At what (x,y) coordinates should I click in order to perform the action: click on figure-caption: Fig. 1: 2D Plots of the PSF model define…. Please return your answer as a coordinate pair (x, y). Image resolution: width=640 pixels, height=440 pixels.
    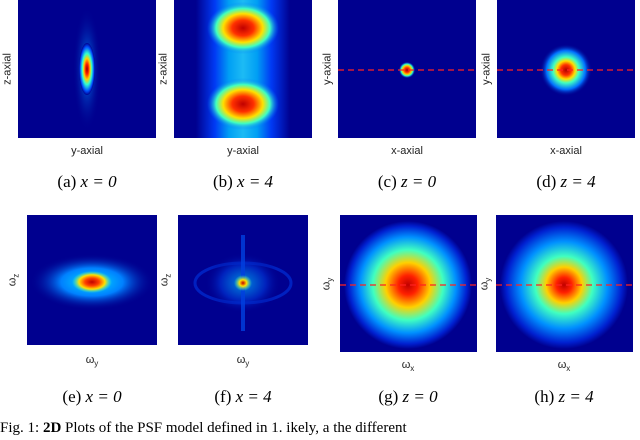
    Looking at the image, I should click on (203, 428).